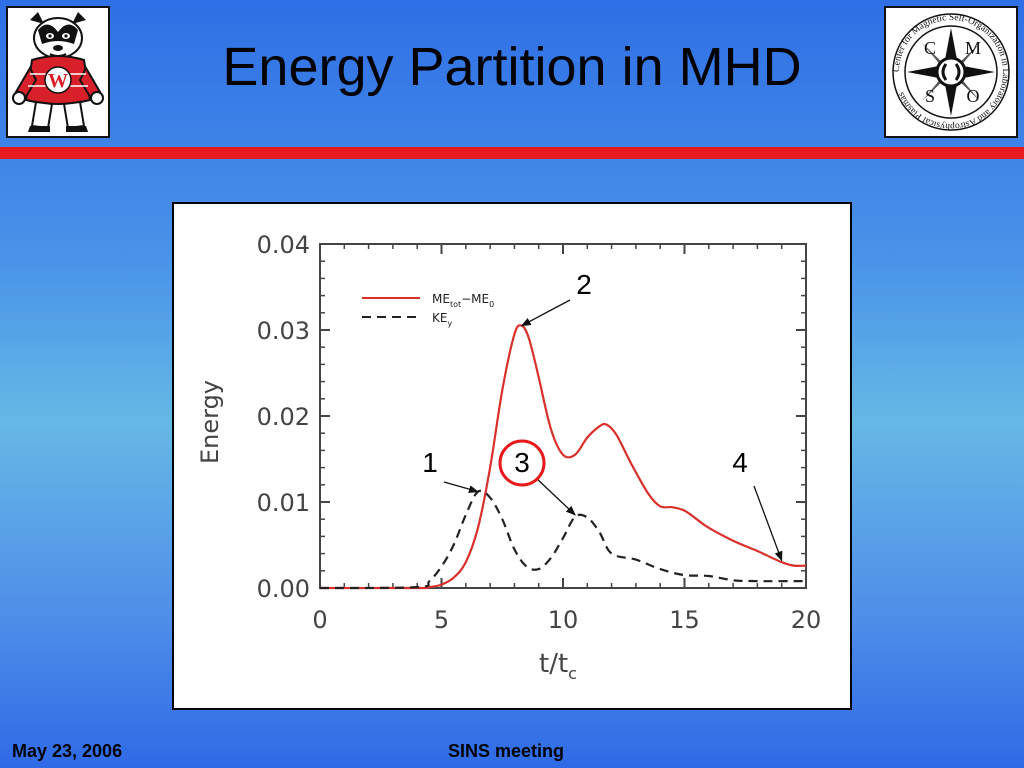 The height and width of the screenshot is (768, 1024). What do you see at coordinates (210, 422) in the screenshot?
I see `y-axis-label: Energy` at bounding box center [210, 422].